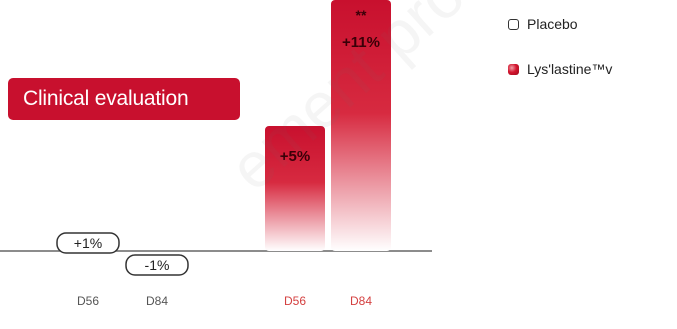 The height and width of the screenshot is (329, 677). Describe the element at coordinates (513, 24) in the screenshot. I see `legend-swatch-placebo` at that location.